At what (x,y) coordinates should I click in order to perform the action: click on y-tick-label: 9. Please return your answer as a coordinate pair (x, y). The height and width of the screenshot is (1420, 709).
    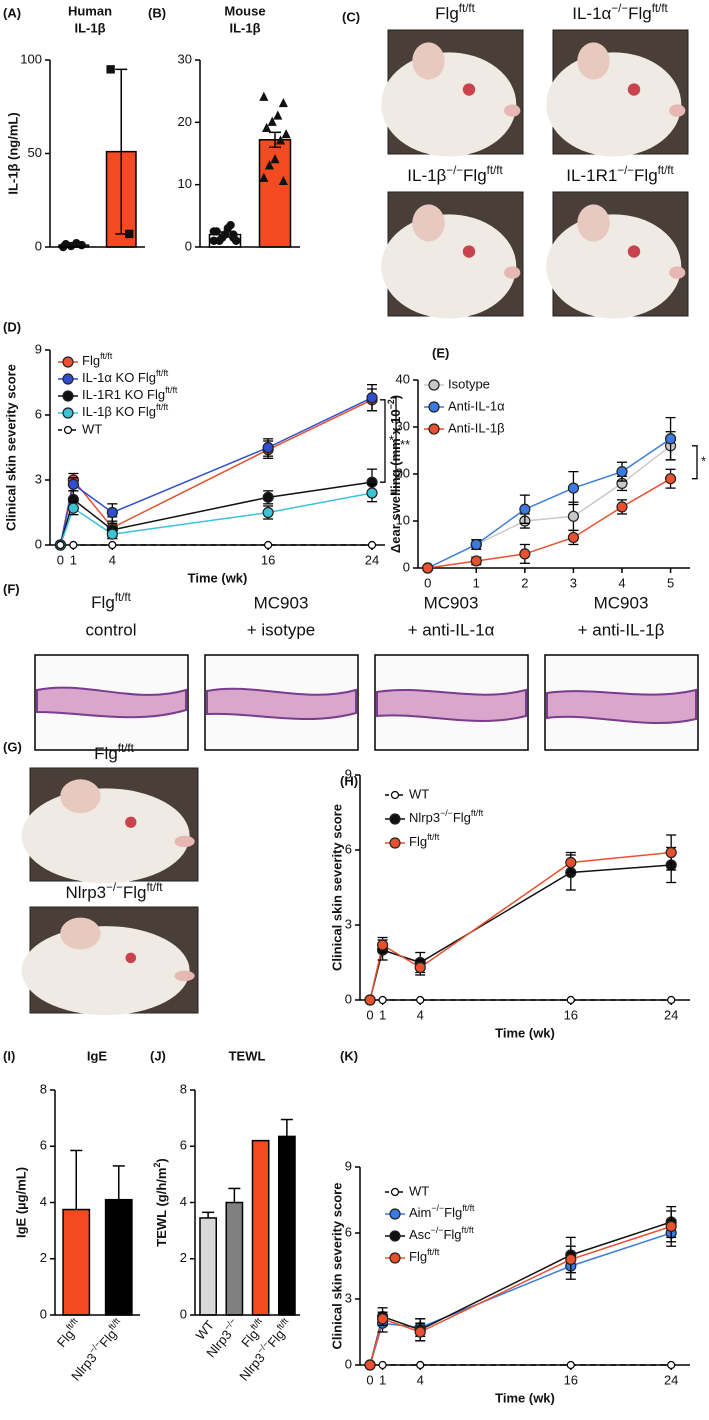
    Looking at the image, I should click on (348, 773).